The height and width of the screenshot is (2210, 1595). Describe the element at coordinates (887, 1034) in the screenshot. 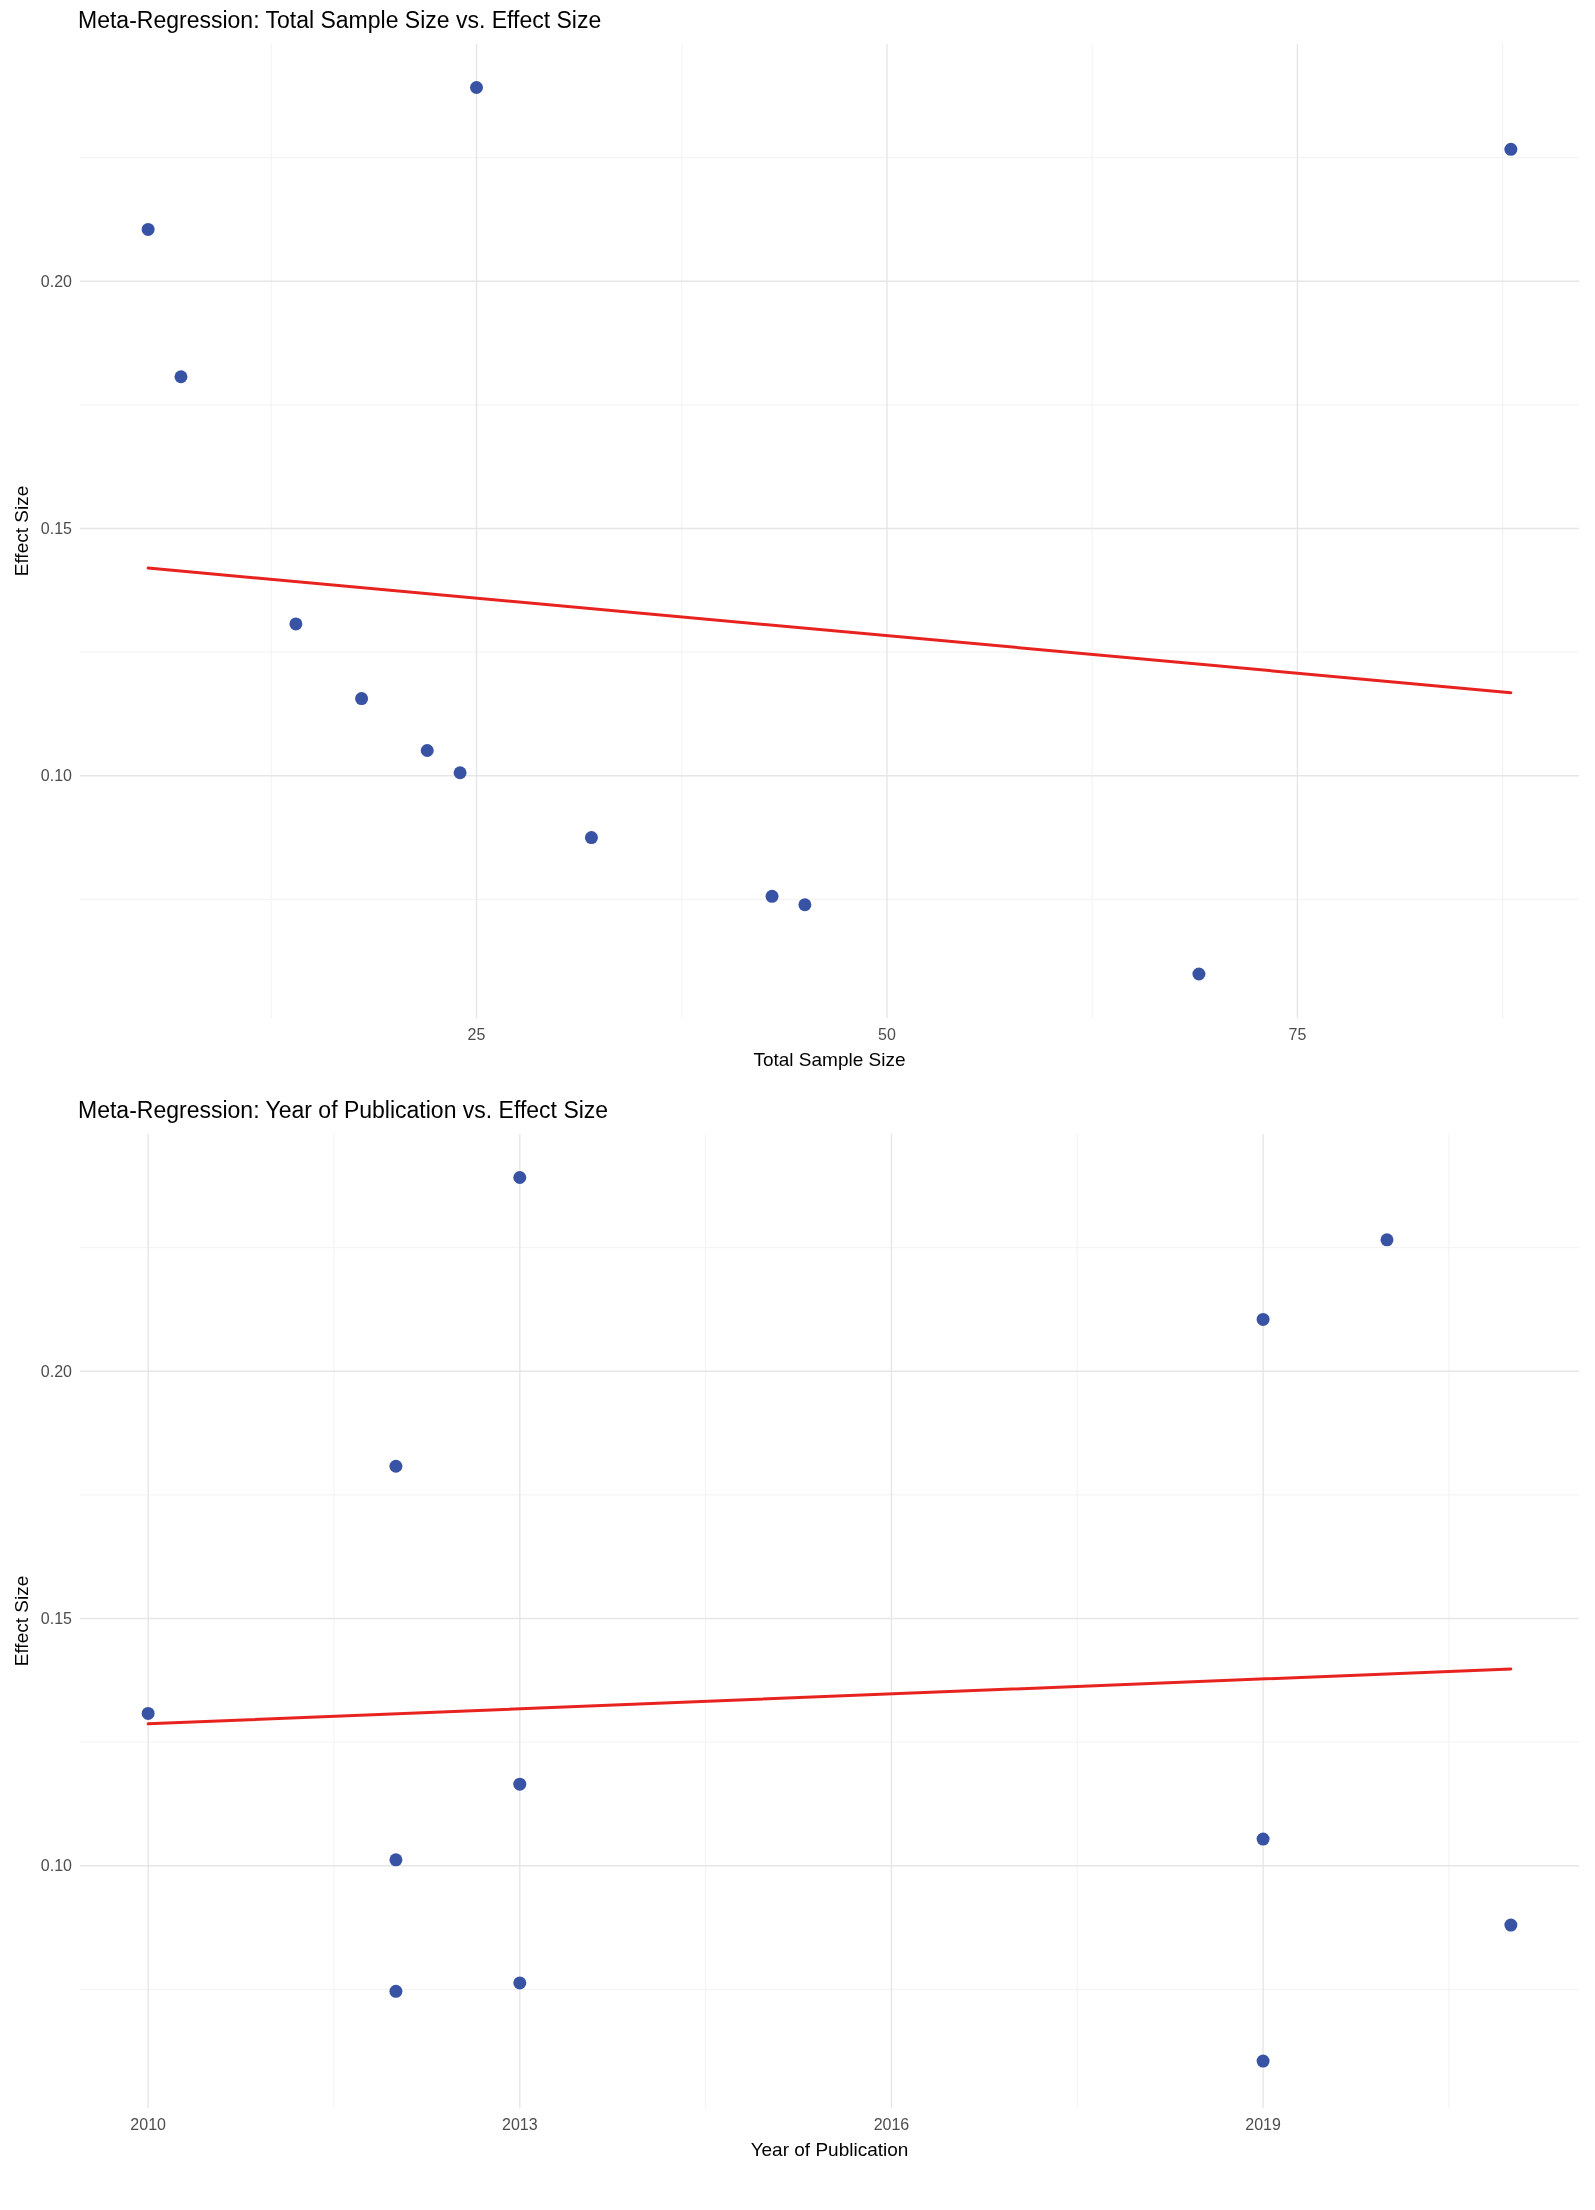

I see `x-tick-label: 50` at that location.